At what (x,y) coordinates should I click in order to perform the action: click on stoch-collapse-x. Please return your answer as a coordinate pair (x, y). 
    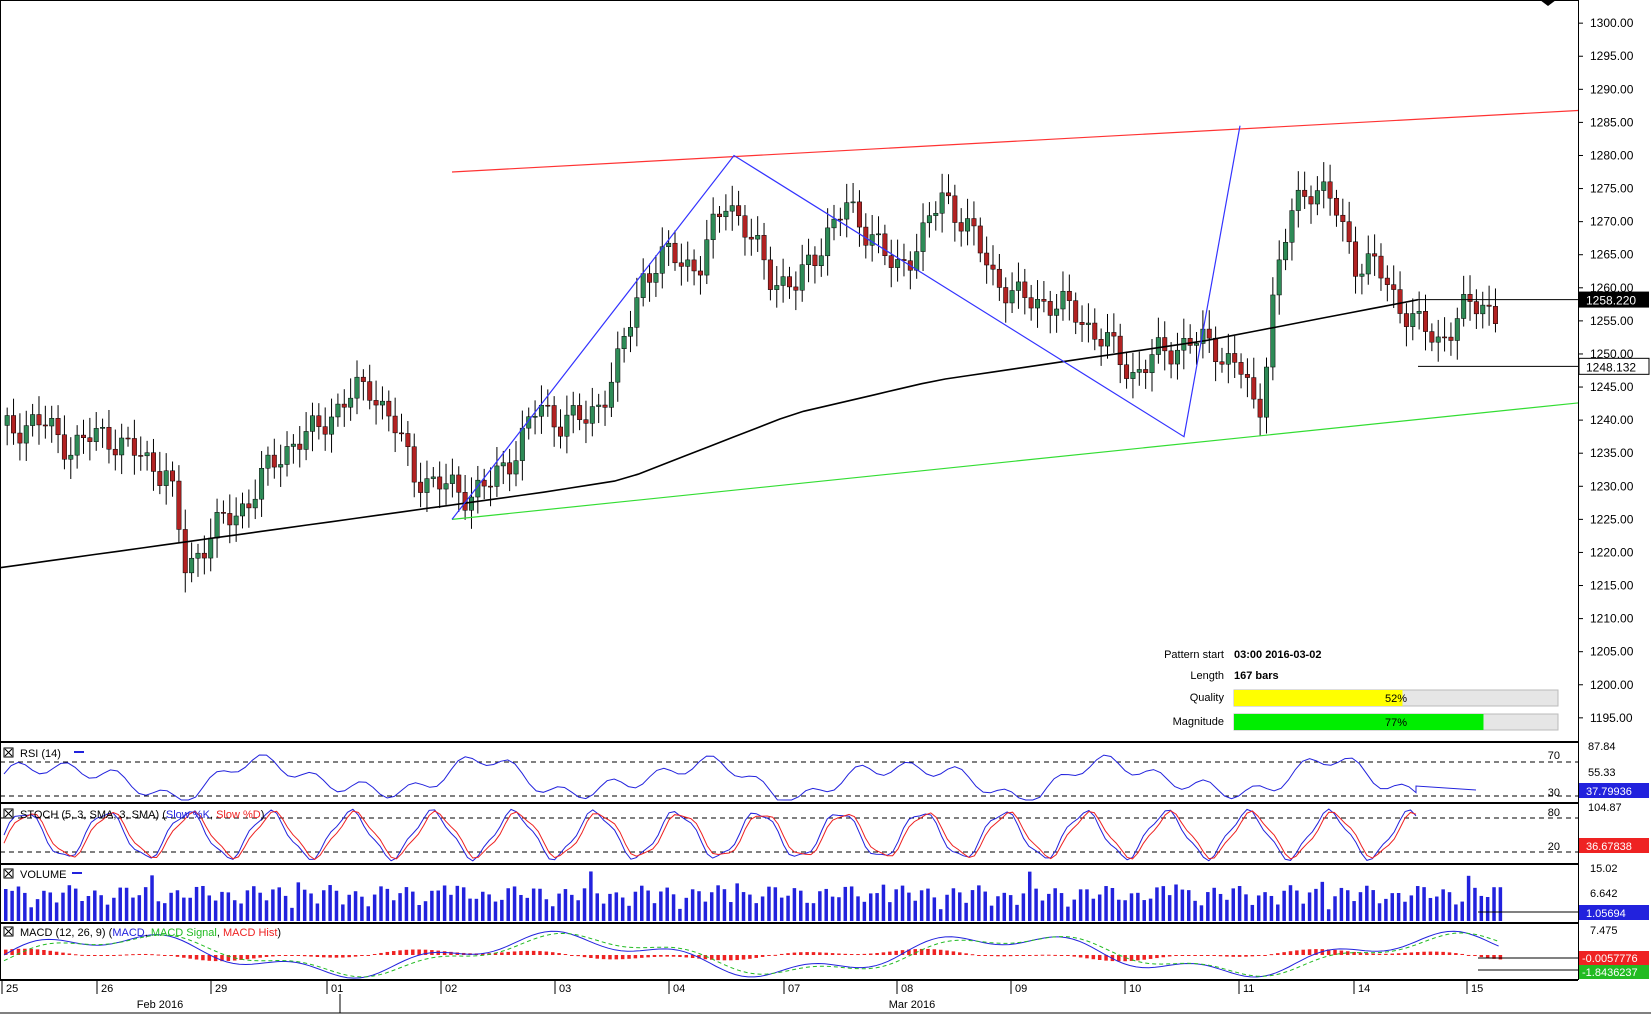
    Looking at the image, I should click on (8, 813).